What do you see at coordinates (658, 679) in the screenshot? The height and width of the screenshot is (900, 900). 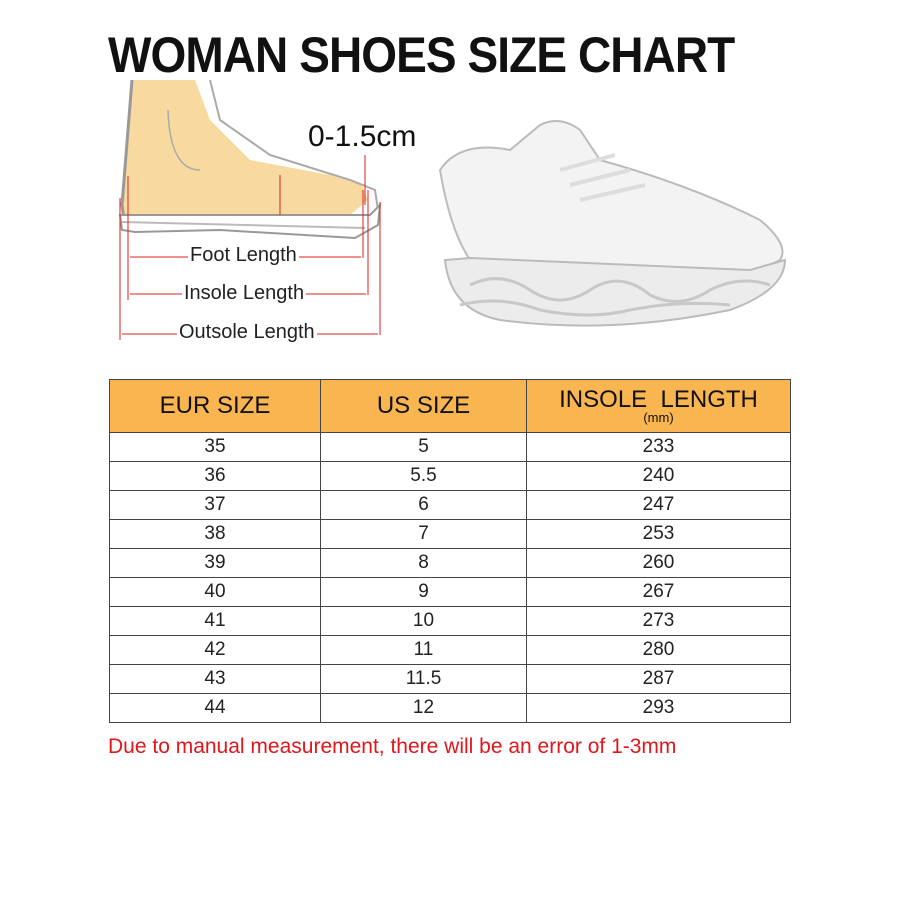 I see `insole-length-cell: 287` at bounding box center [658, 679].